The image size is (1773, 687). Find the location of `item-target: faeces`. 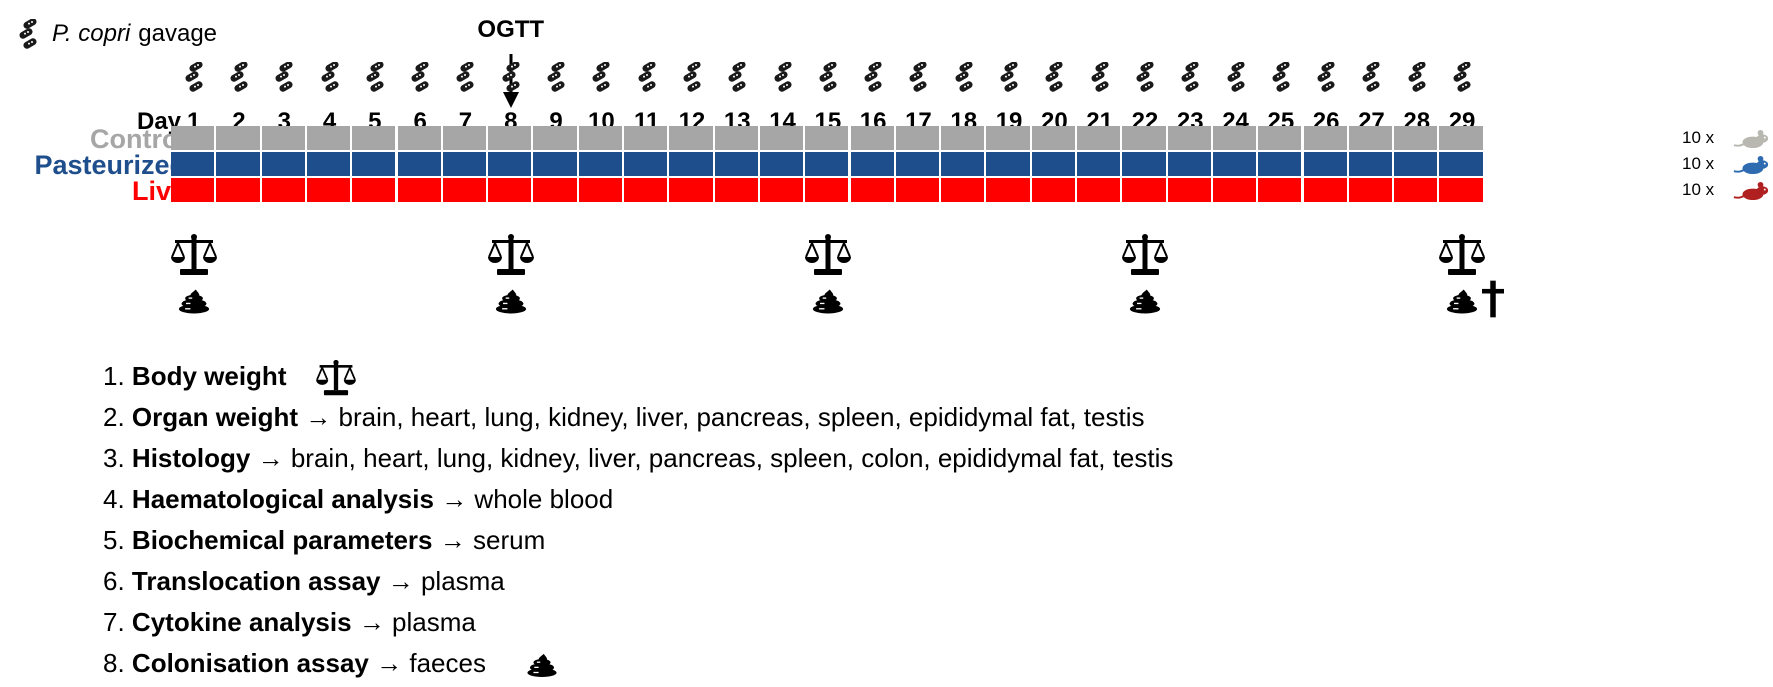

item-target: faeces is located at coordinates (447, 663).